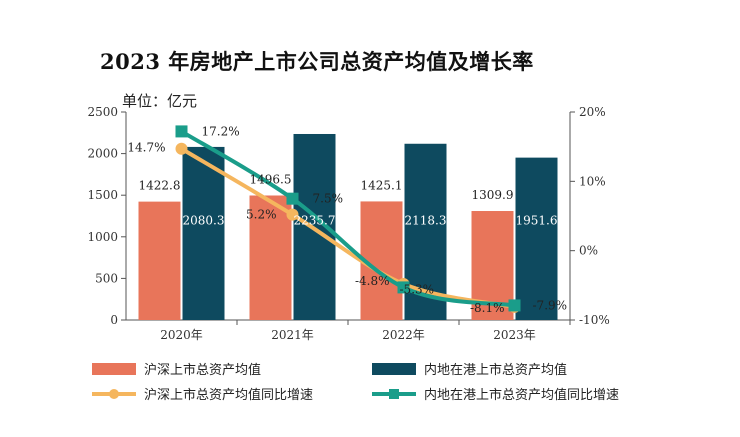 The height and width of the screenshot is (437, 740). I want to click on data-label-hk-growth: -7.9%, so click(550, 305).